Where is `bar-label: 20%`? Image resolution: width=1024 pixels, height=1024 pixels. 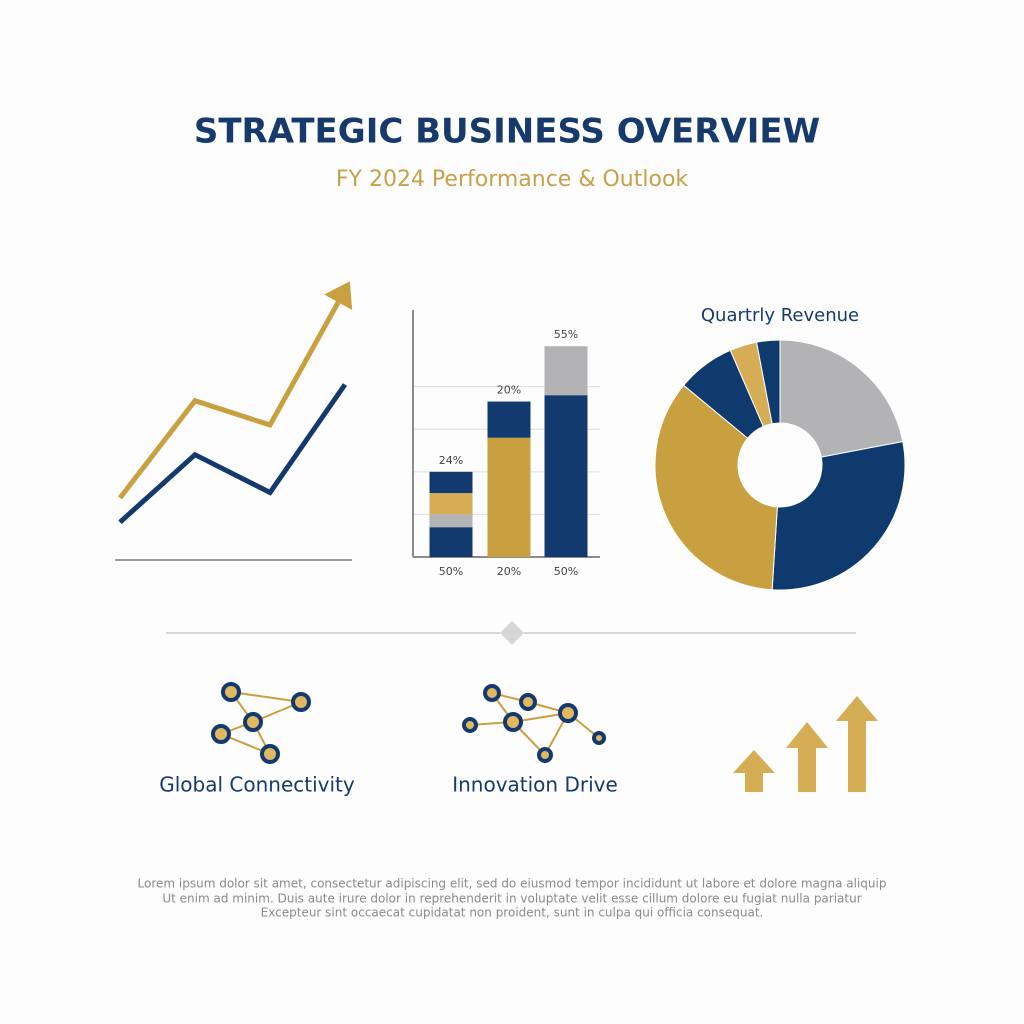 bar-label: 20% is located at coordinates (509, 390).